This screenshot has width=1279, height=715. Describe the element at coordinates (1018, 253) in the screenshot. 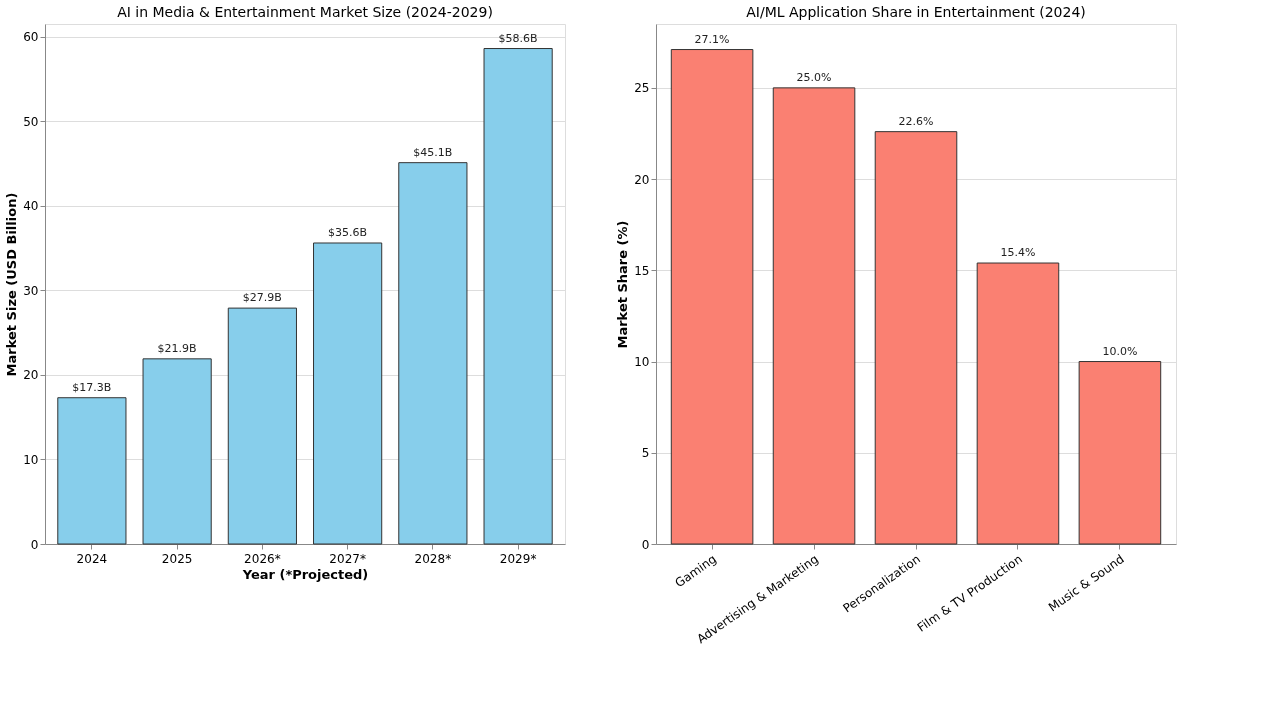

I see `data-label: 15.4%` at that location.